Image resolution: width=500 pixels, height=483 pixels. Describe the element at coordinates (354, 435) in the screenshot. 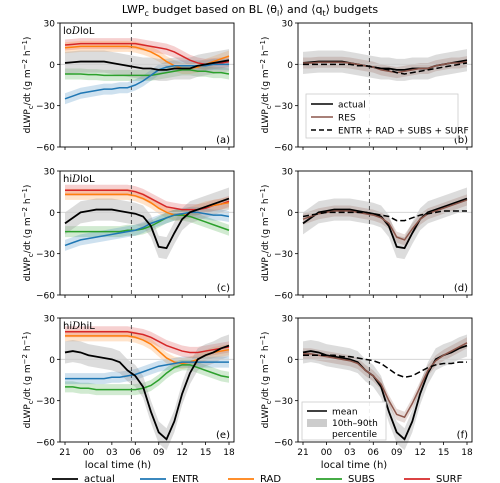

I see `legend-label-band-2: percentile` at that location.